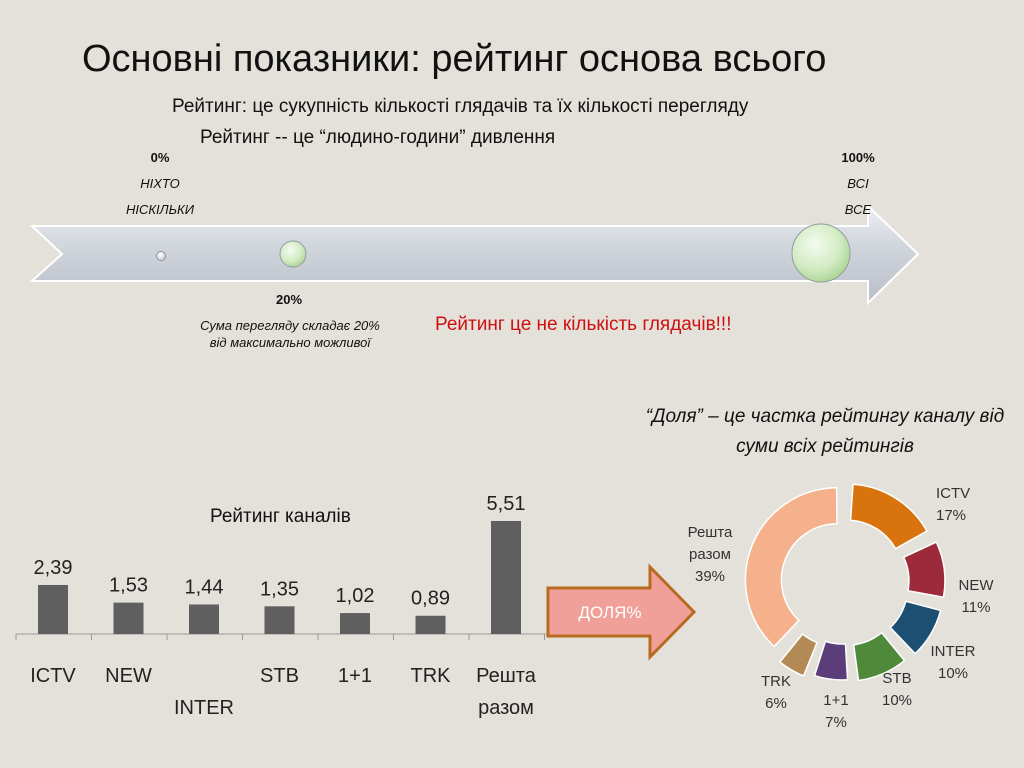  Describe the element at coordinates (710, 554) in the screenshot. I see `donut-label: разом` at that location.